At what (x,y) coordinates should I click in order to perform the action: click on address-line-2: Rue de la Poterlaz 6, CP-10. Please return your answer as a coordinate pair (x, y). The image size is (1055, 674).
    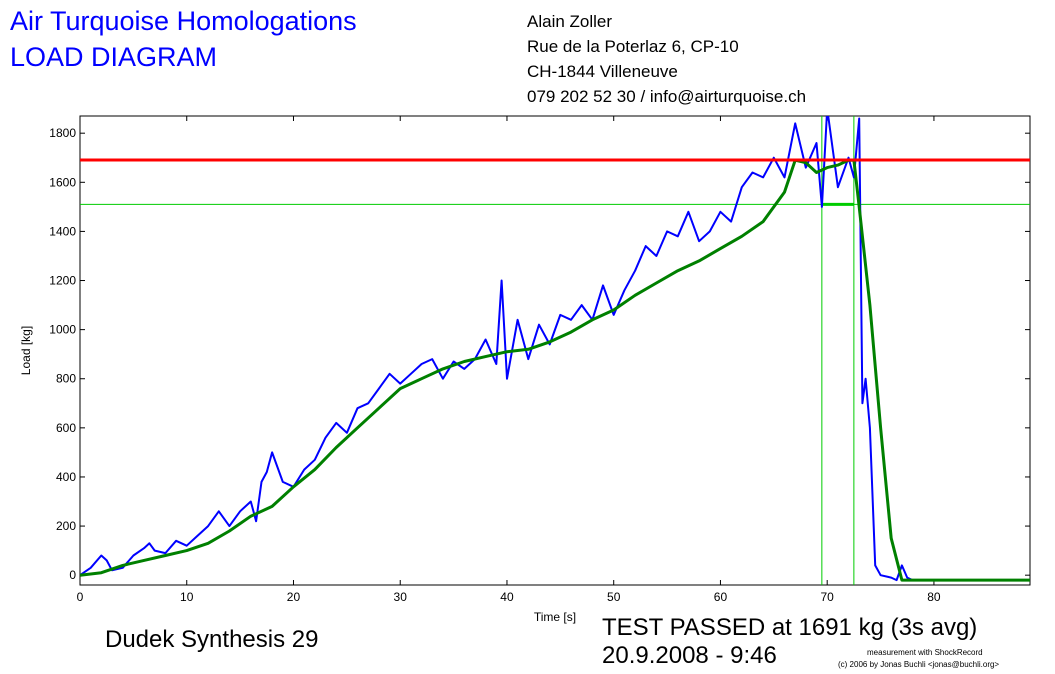
    Looking at the image, I should click on (633, 46).